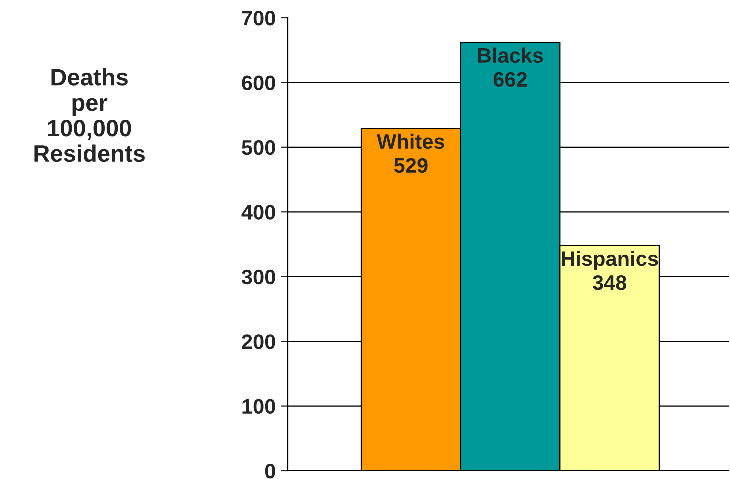 This screenshot has width=730, height=479. I want to click on y-tick-label: 600, so click(259, 83).